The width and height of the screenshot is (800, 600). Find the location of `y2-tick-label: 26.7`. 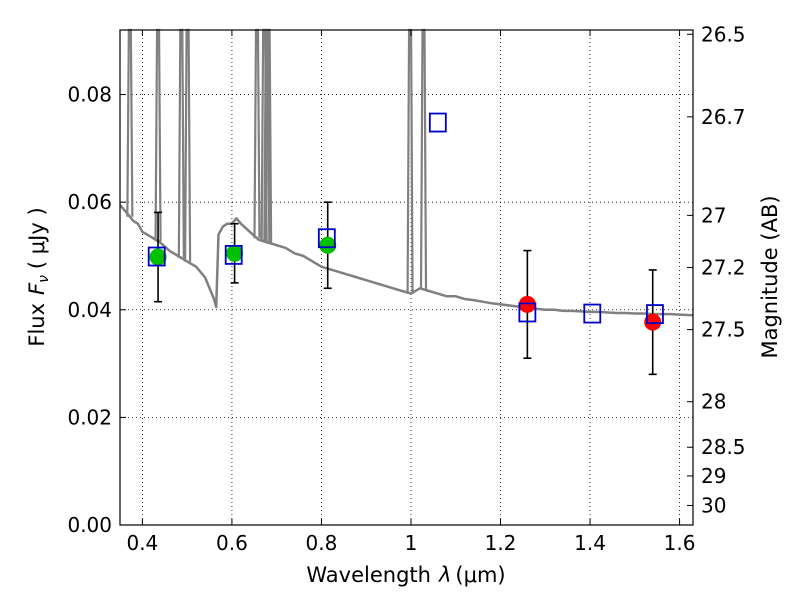

y2-tick-label: 26.7 is located at coordinates (723, 117).